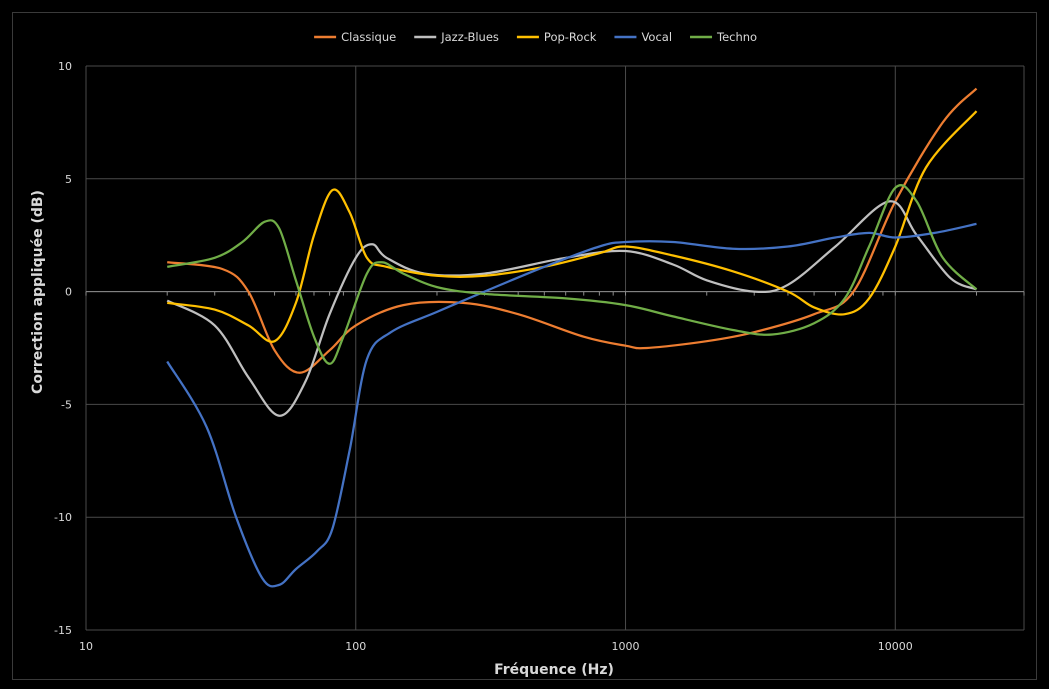 The image size is (1049, 689). What do you see at coordinates (554, 670) in the screenshot?
I see `x-axis-title: Fréquence (Hz)` at bounding box center [554, 670].